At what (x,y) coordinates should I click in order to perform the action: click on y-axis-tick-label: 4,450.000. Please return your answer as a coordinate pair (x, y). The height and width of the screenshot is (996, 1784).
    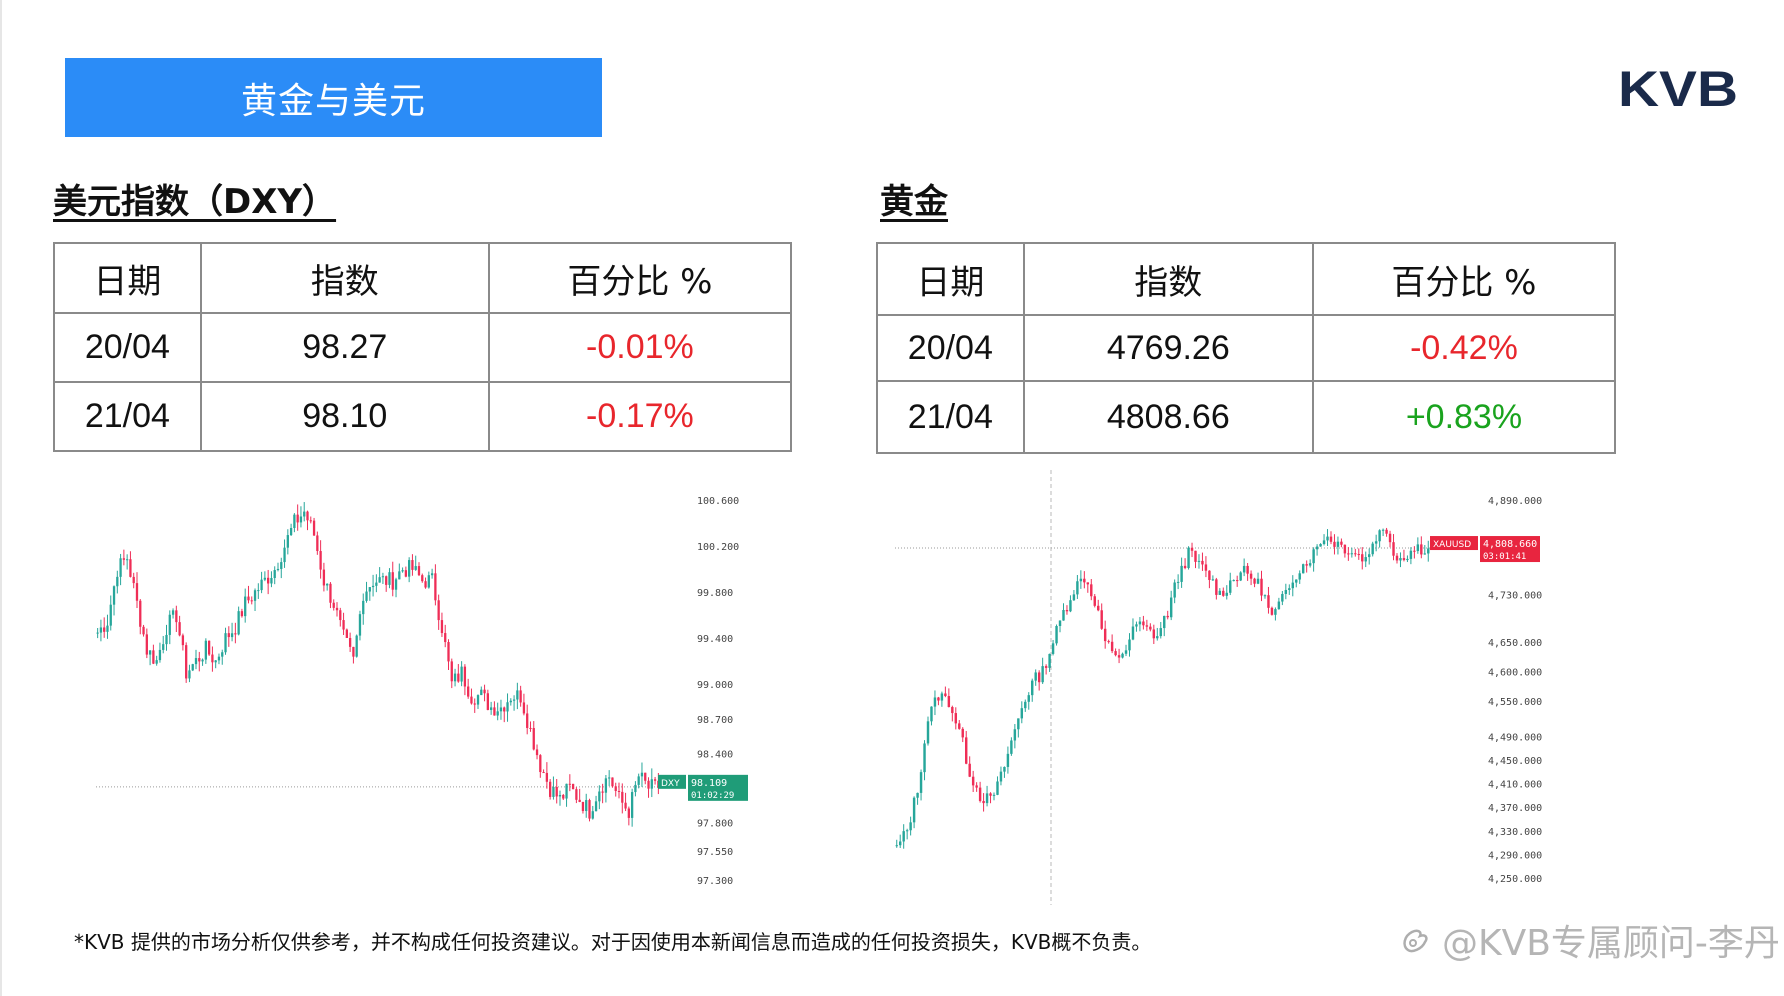
    Looking at the image, I should click on (1515, 761).